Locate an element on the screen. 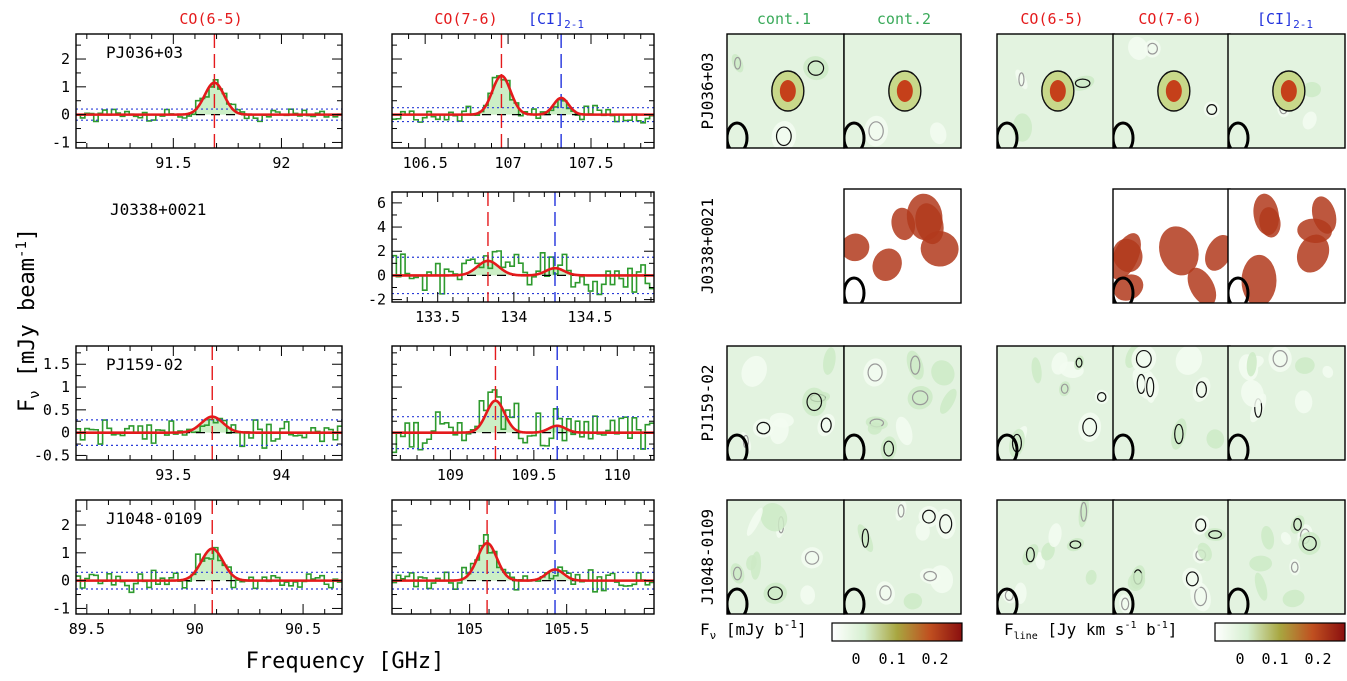 The image size is (1347, 681). x-tick-label: 93.5 is located at coordinates (173, 475).